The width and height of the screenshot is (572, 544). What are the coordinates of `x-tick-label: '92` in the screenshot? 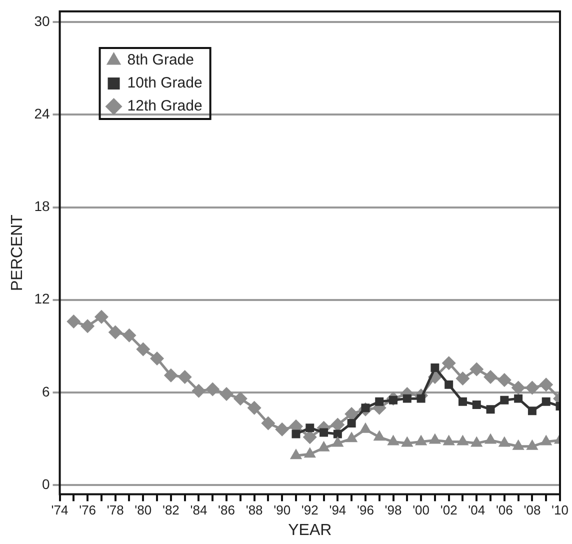 It's located at (309, 510).